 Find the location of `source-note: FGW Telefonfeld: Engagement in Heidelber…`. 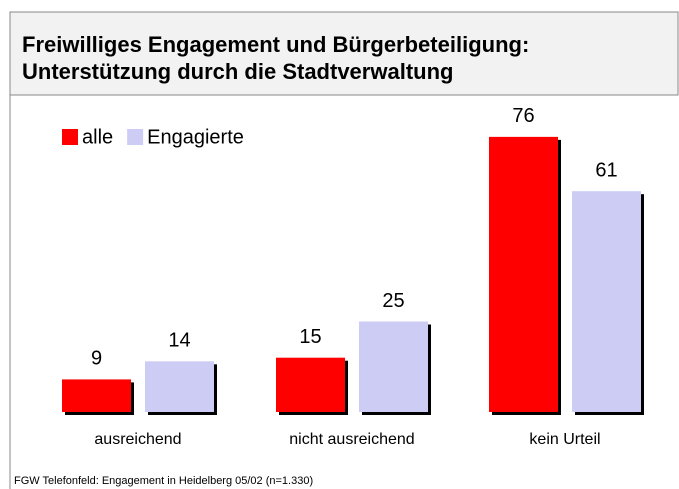

source-note: FGW Telefonfeld: Engagement in Heidelber… is located at coordinates (163, 481).